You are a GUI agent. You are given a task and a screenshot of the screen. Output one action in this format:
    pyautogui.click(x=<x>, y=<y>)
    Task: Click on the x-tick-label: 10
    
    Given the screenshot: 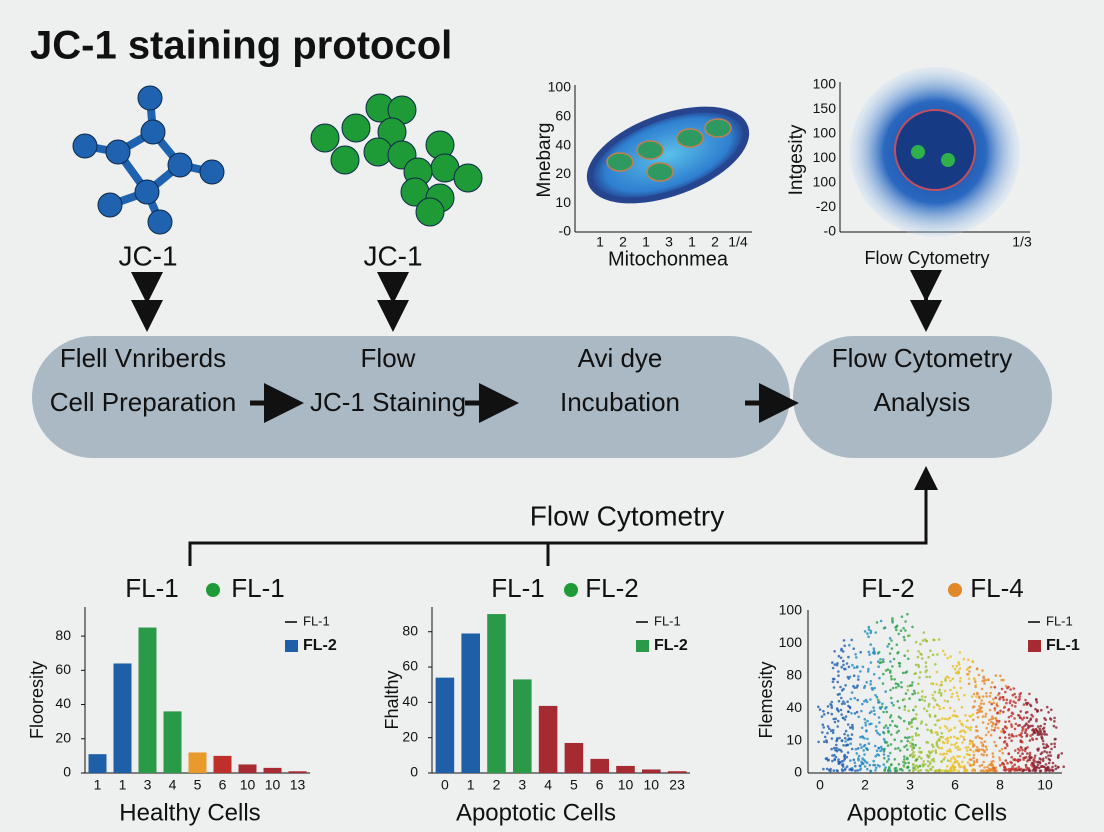 What is the action you would take?
    pyautogui.click(x=273, y=785)
    